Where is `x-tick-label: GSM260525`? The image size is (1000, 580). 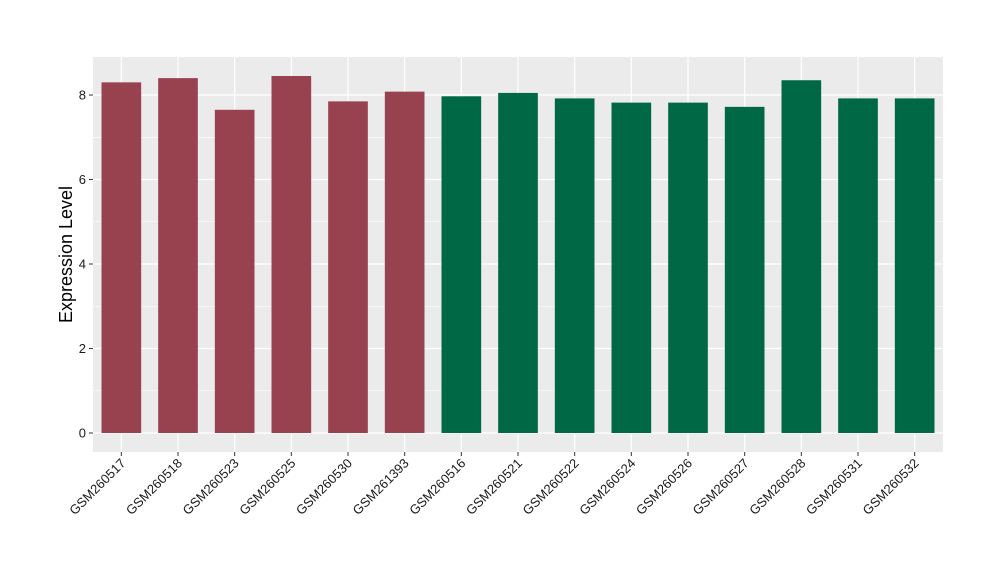
x-tick-label: GSM260525 is located at coordinates (267, 487).